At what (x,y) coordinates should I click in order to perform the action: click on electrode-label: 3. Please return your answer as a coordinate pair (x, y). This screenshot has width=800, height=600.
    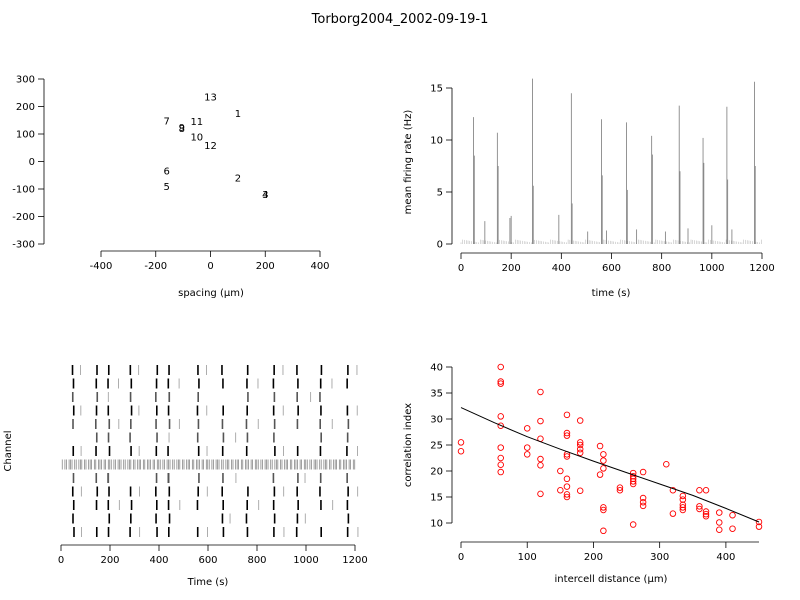
    Looking at the image, I should click on (265, 195).